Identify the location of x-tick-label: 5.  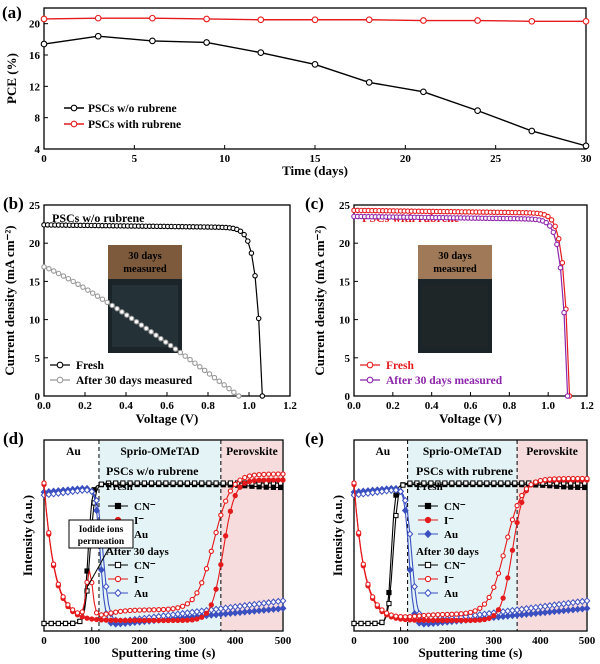
(135, 159).